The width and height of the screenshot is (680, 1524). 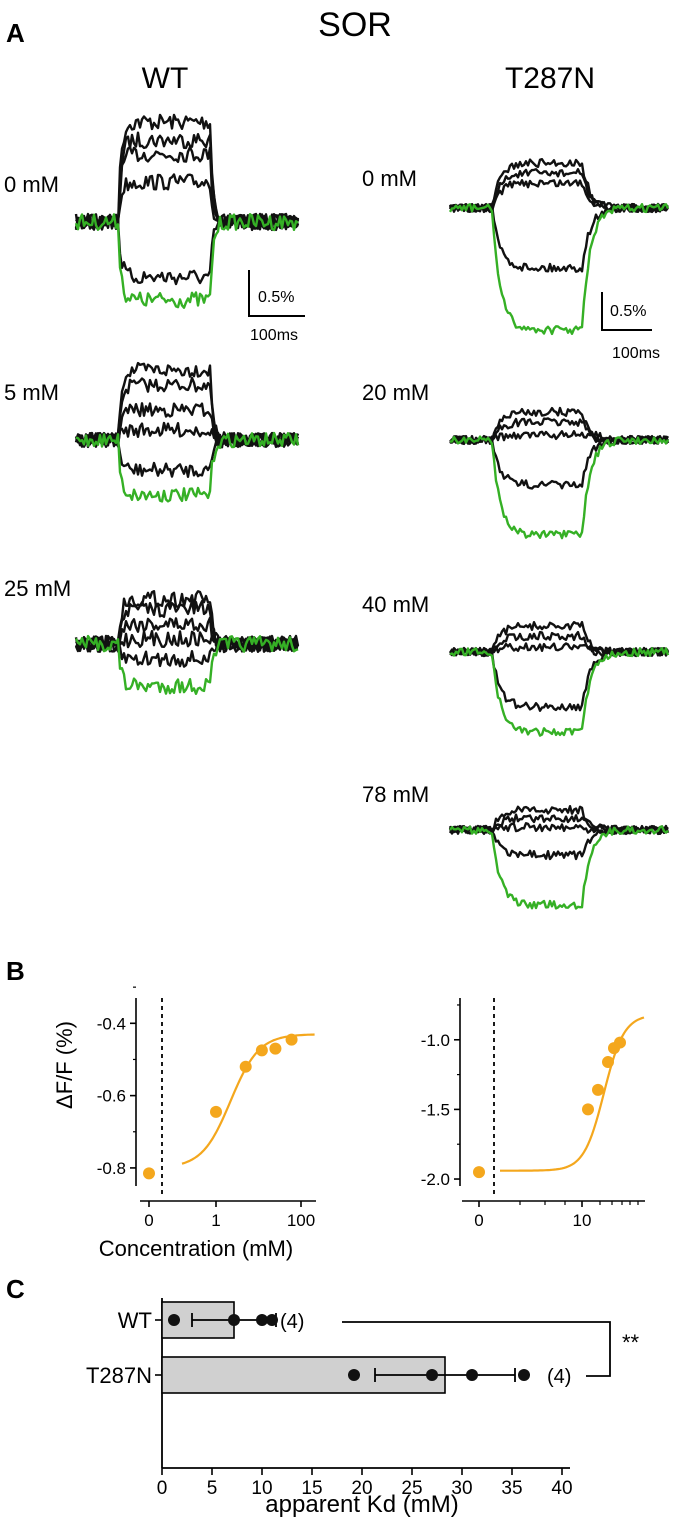 I want to click on wt-scale-y-label: 0.5%, so click(x=276, y=297).